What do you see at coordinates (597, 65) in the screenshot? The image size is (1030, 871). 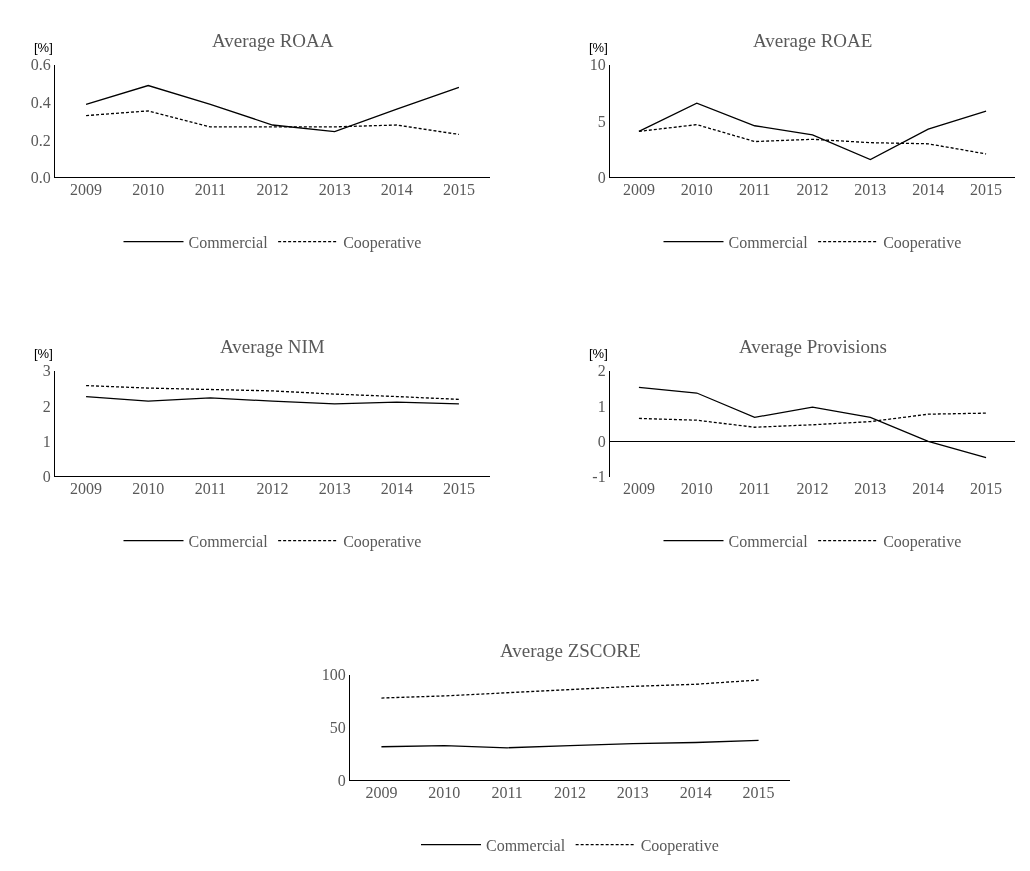 I see `y-tick-label: 10` at bounding box center [597, 65].